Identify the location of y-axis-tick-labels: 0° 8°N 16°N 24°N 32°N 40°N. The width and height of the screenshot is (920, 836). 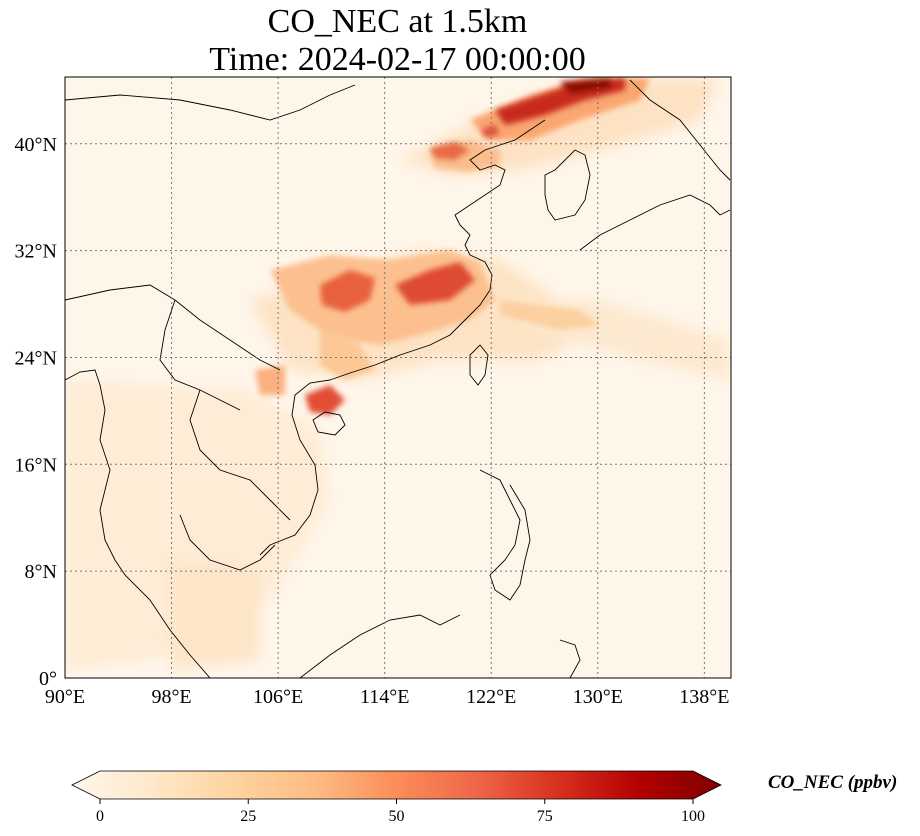
(36, 412).